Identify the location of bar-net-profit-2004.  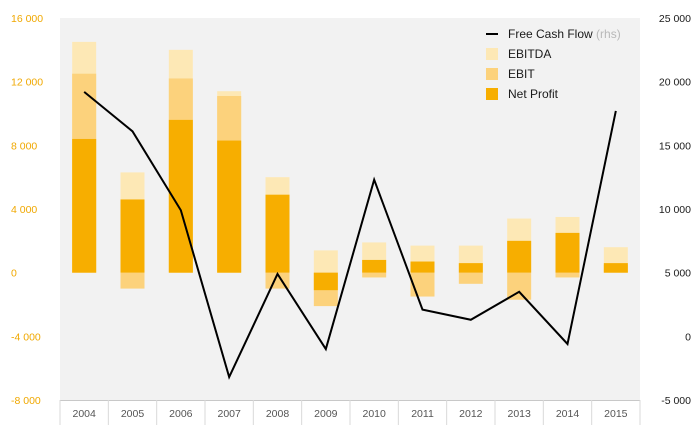
(84, 205).